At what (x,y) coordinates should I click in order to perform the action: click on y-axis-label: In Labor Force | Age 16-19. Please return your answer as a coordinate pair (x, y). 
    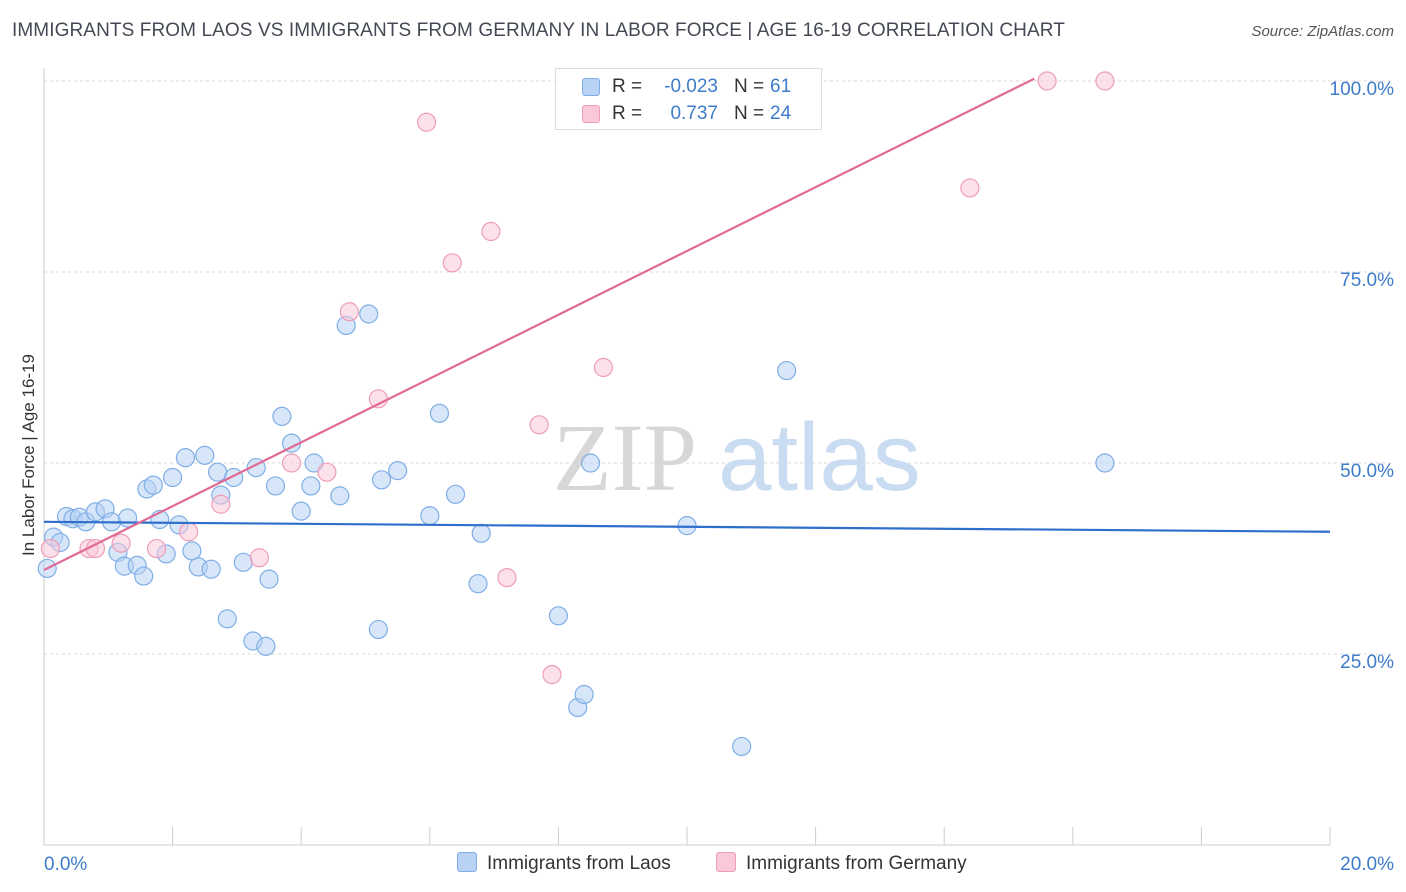
    Looking at the image, I should click on (28, 455).